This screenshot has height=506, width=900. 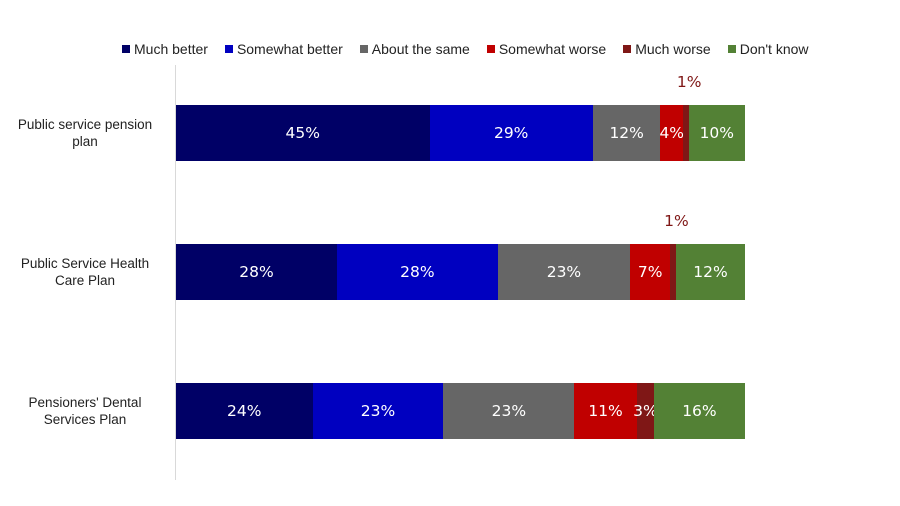 I want to click on legend-item-about-the-same: About the same, so click(x=414, y=49).